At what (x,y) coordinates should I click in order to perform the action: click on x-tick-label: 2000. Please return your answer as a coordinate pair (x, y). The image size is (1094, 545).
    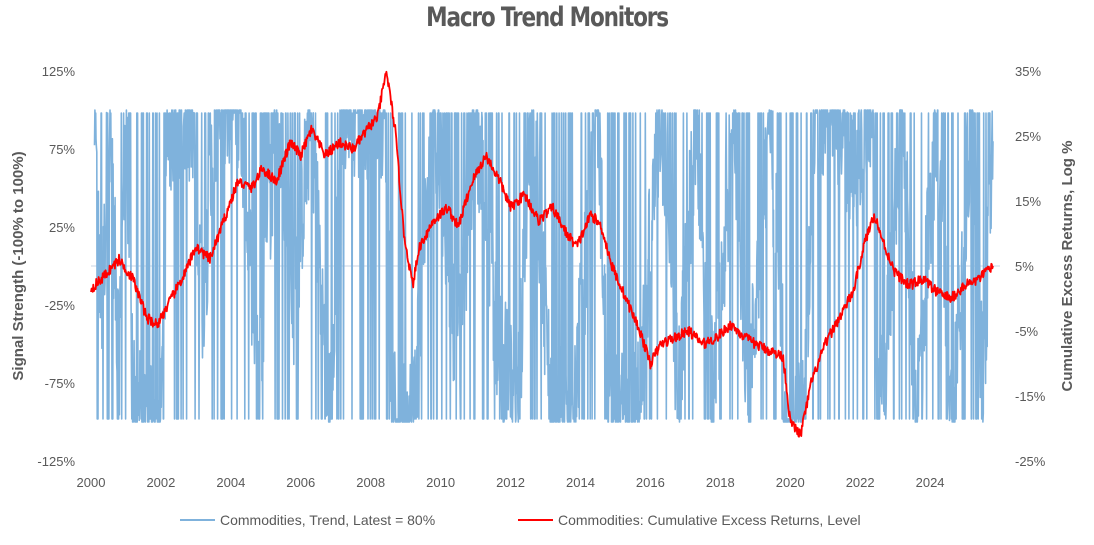
    Looking at the image, I should click on (91, 482).